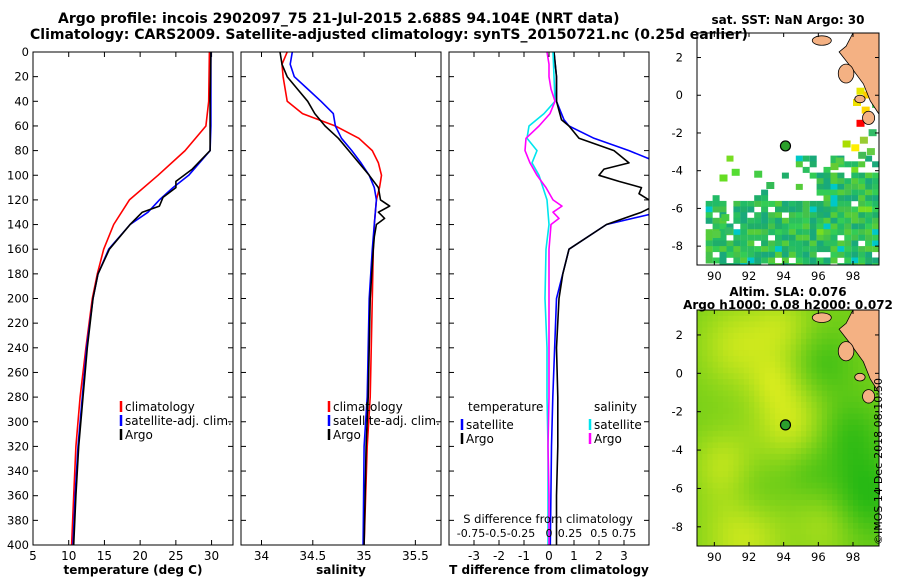  I want to click on s-difference-tick-label: 0.5, so click(599, 533).